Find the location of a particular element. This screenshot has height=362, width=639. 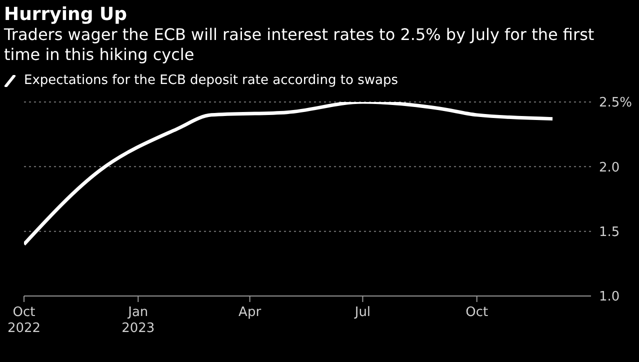

chart-subtitle: Traders wager the ECB will raise interest rates to 2.5% by July for the first time in this hiking cycle is located at coordinates (300, 45).